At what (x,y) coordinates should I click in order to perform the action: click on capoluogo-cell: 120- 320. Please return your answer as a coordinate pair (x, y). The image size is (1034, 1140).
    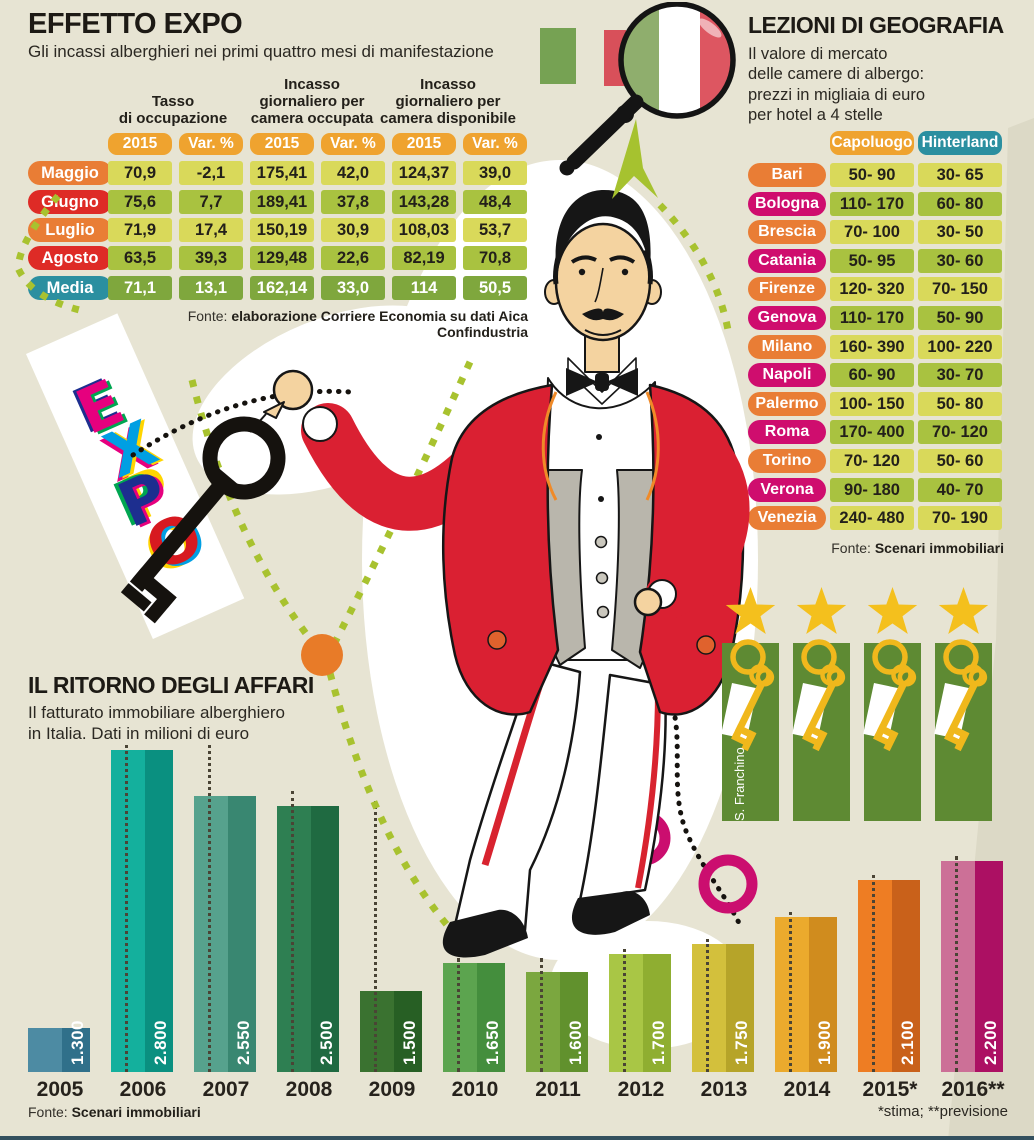
    Looking at the image, I should click on (872, 289).